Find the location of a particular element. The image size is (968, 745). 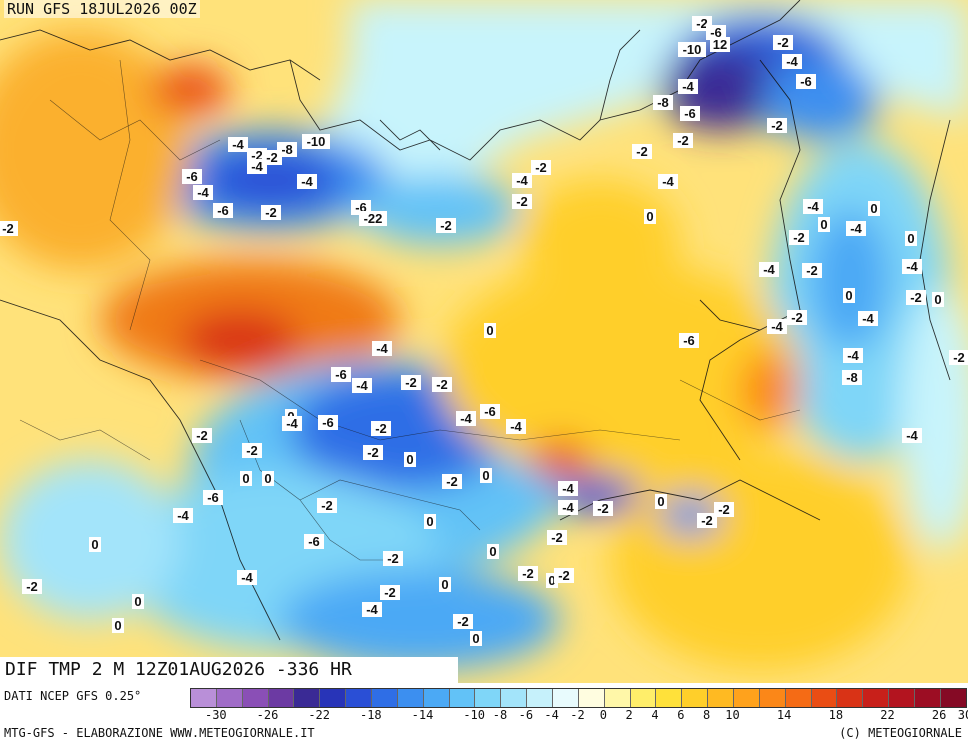

legend-tick-label: -4 is located at coordinates (551, 715).